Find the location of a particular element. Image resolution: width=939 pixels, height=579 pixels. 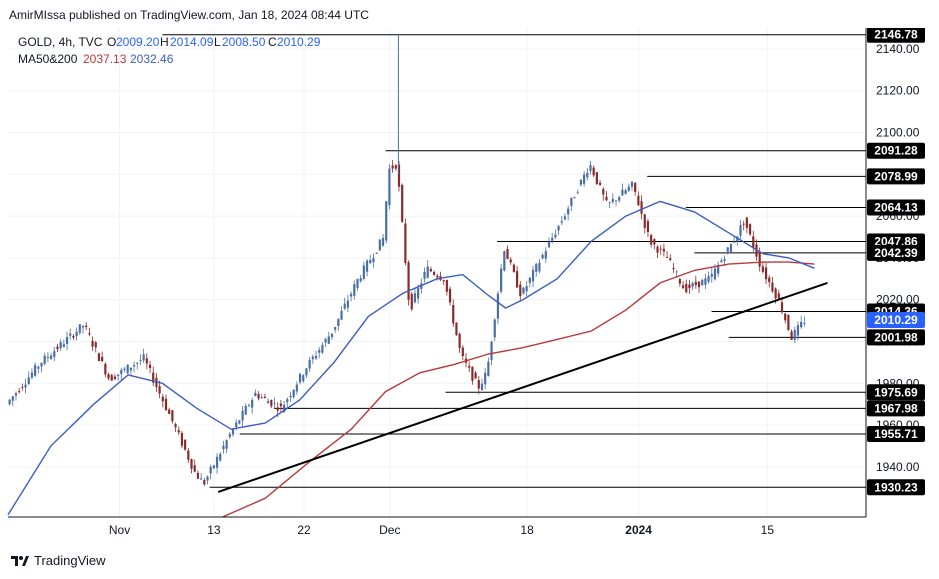

footer-brand-text: TradingView is located at coordinates (70, 560).